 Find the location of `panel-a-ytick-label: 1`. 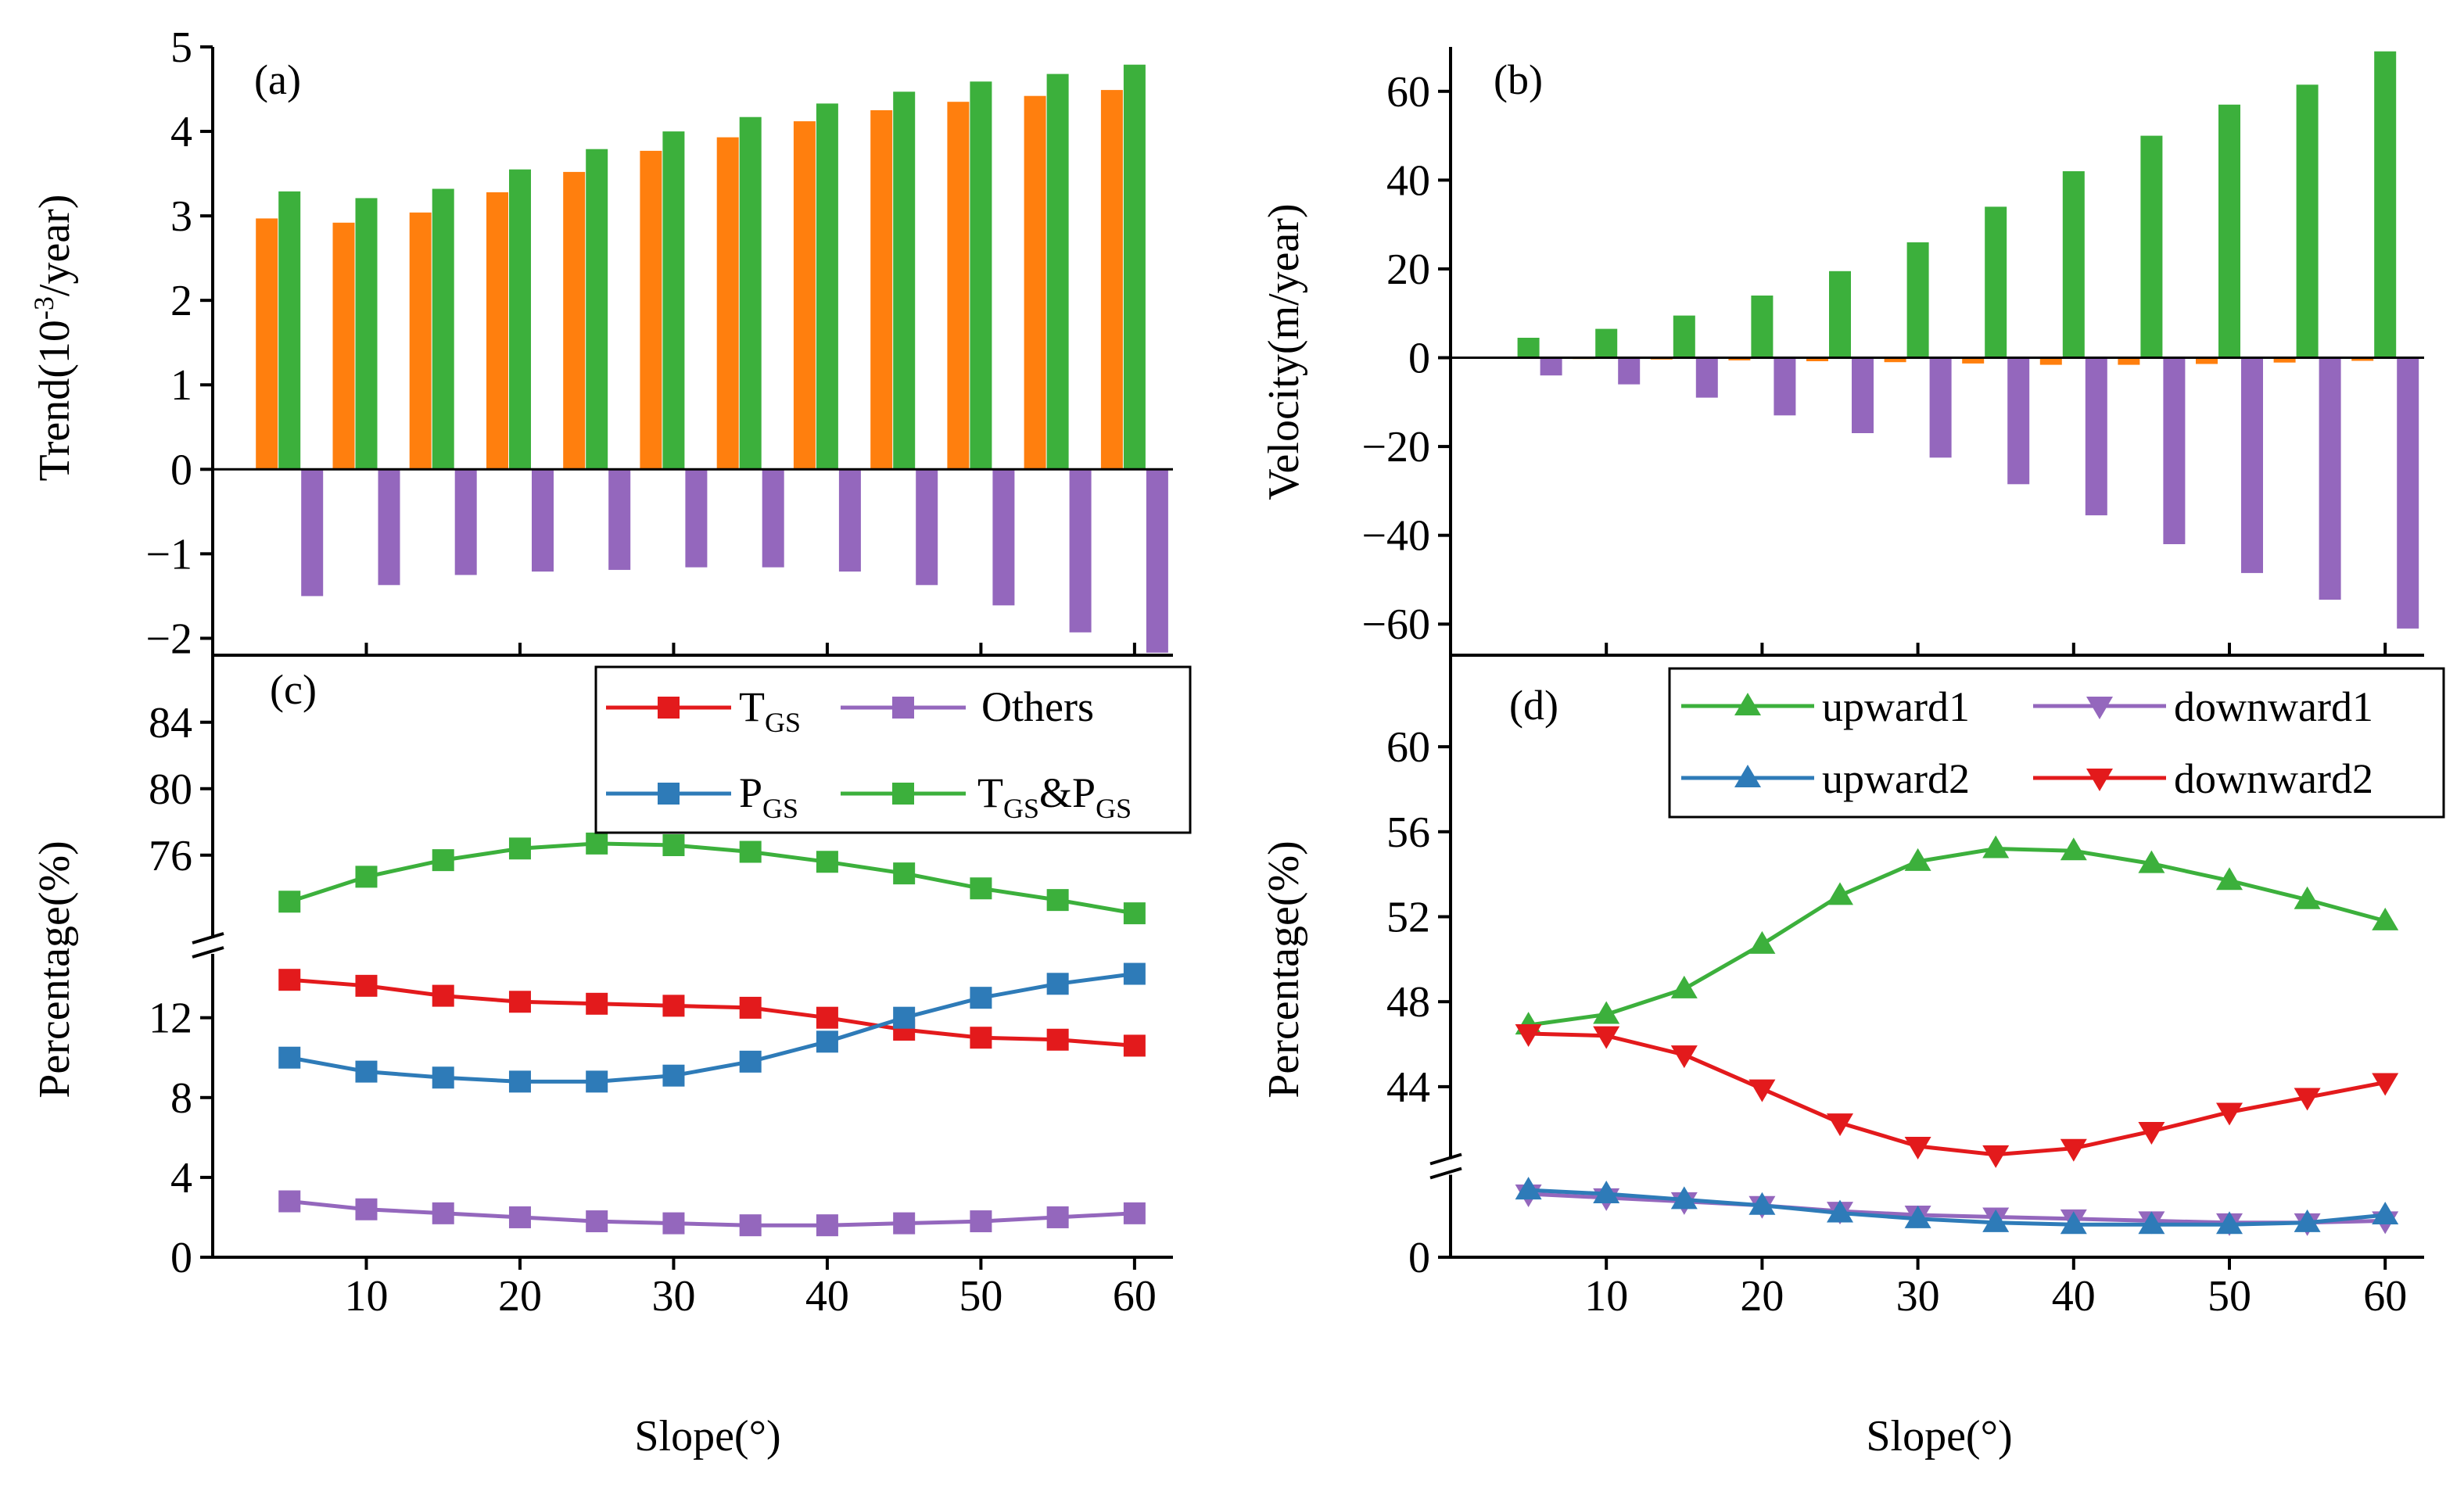

panel-a-ytick-label: 1 is located at coordinates (181, 385).